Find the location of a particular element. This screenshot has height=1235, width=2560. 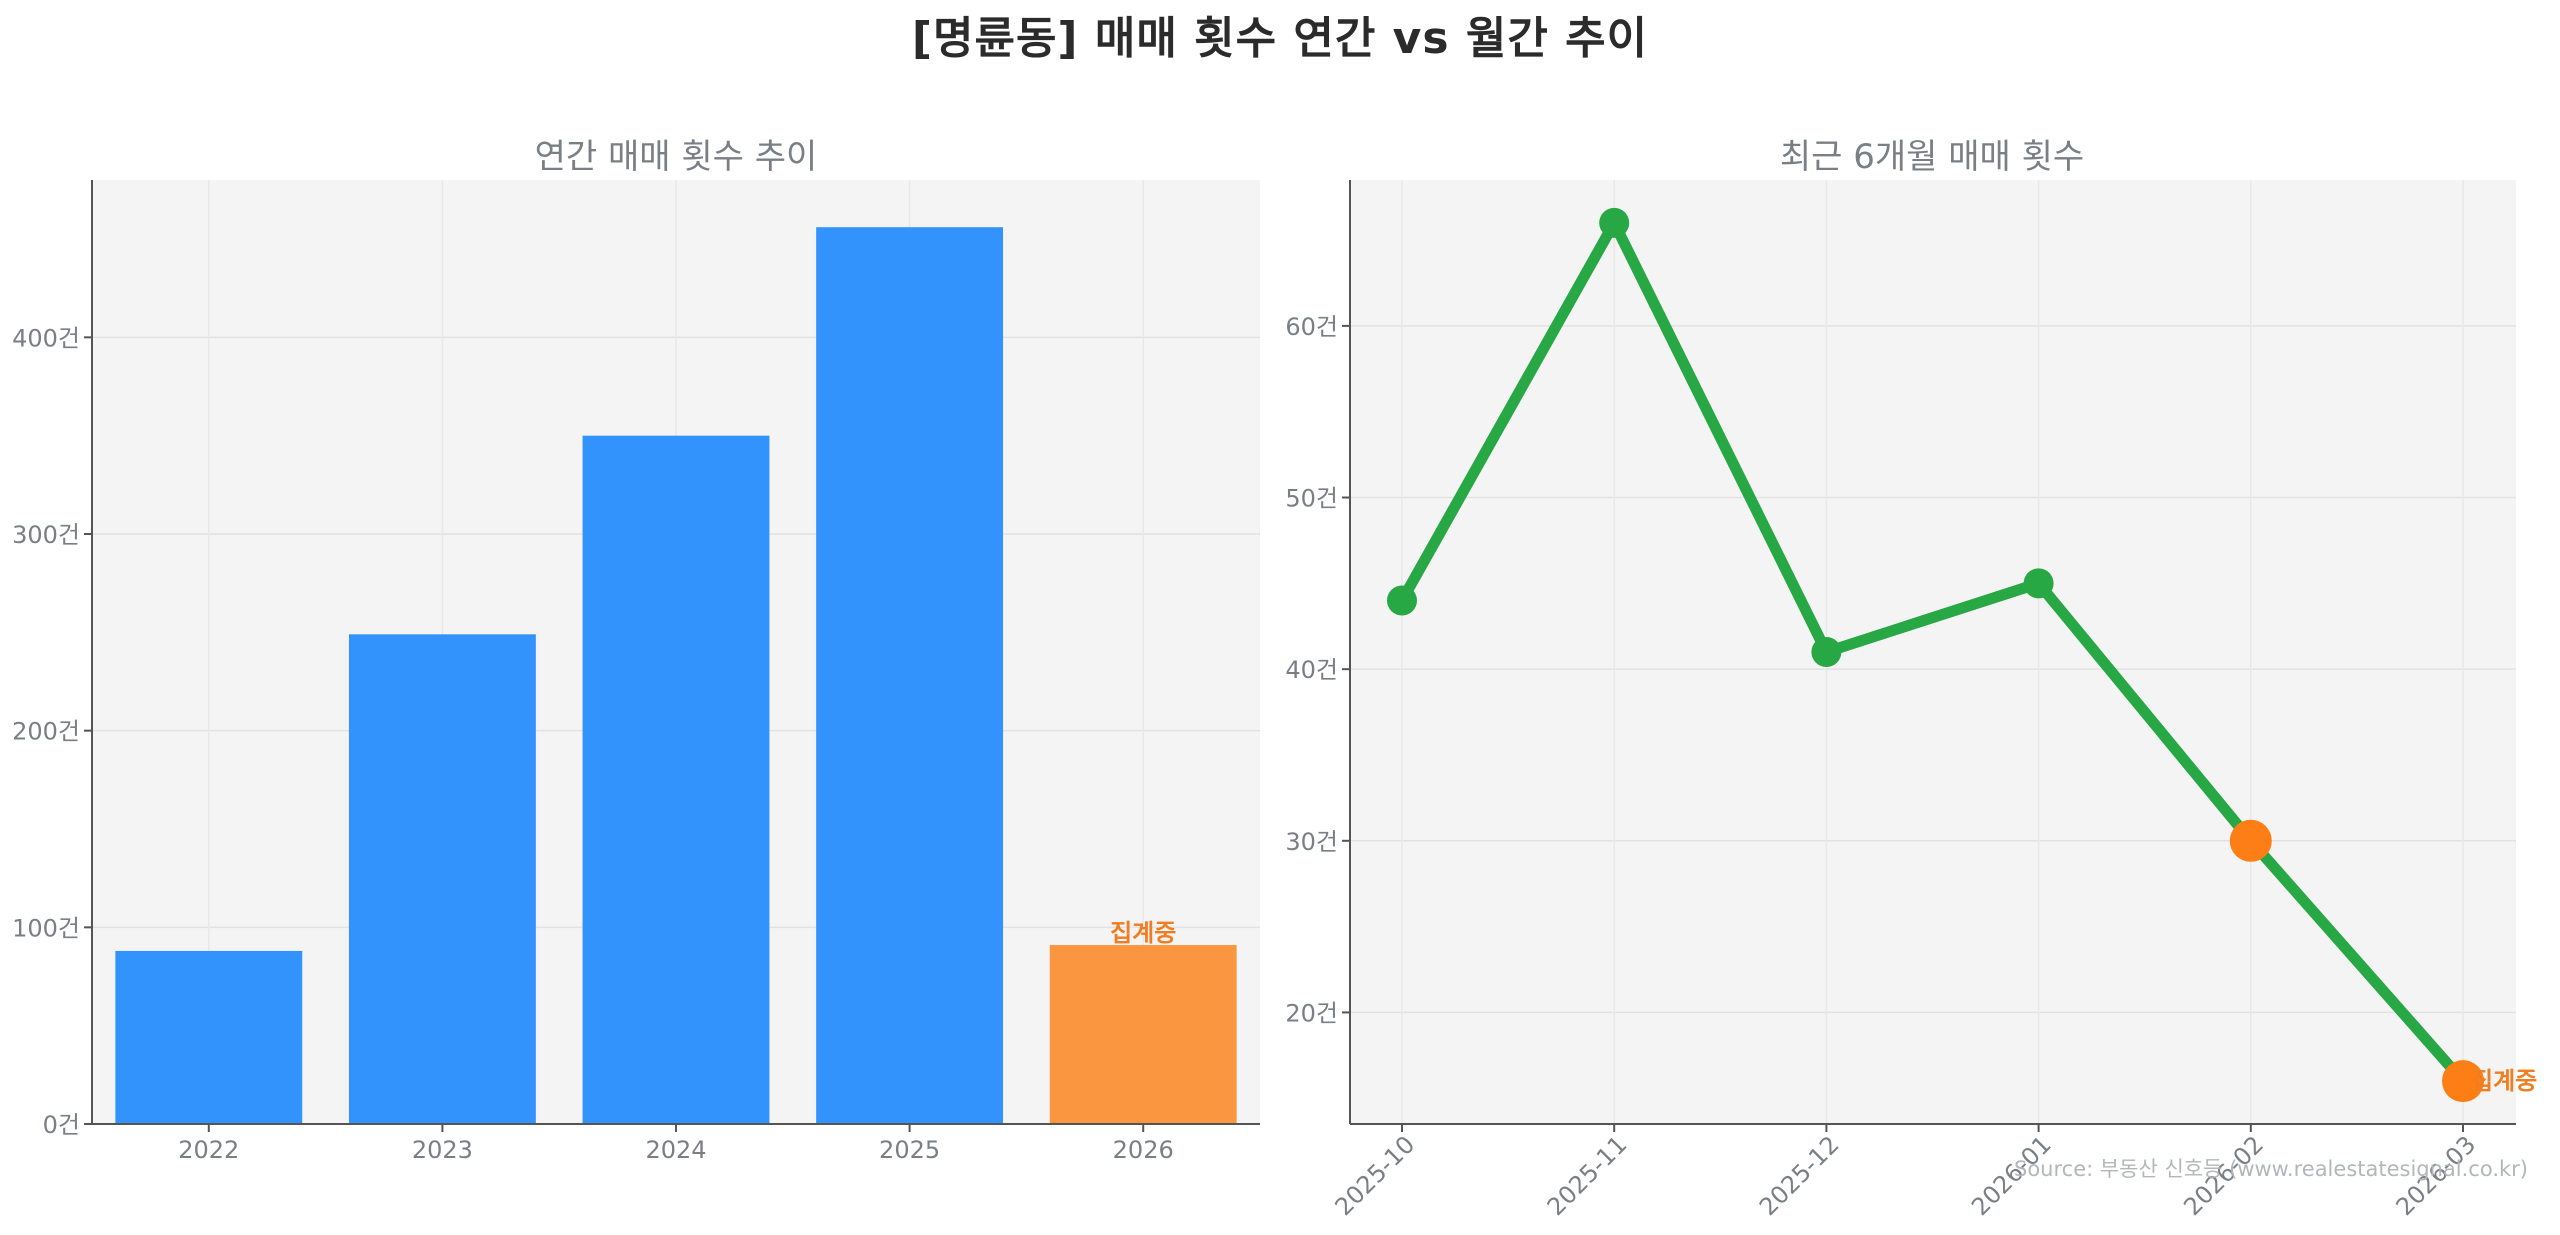

monthly-y-ticks: 20건 30건 40건 50건 60건 is located at coordinates (1317, 670).